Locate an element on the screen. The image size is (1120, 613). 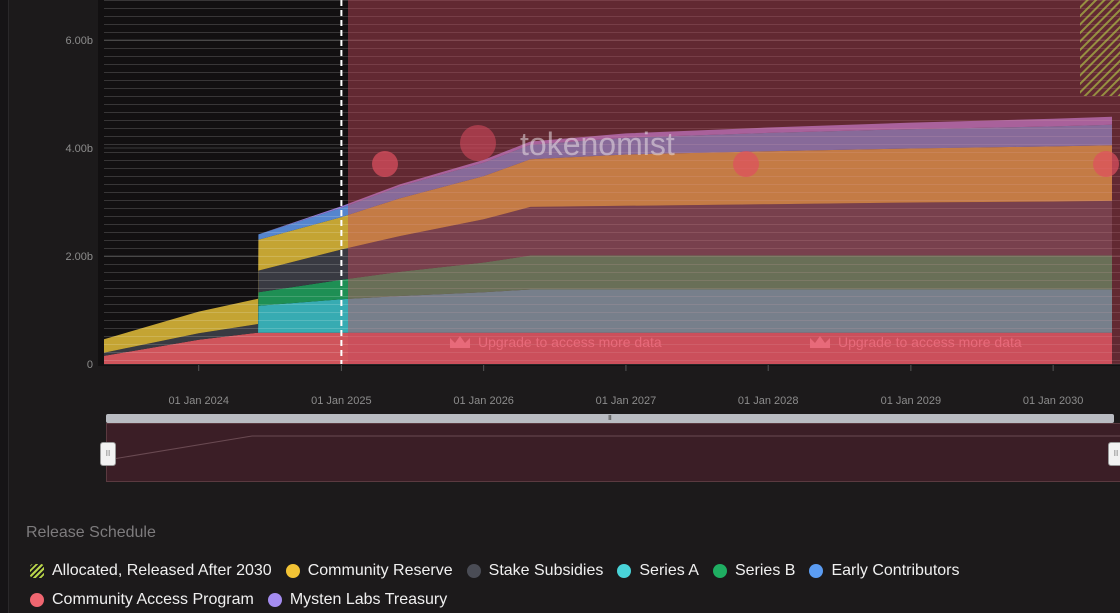
range-navigator: III II II is located at coordinates (610, 448).